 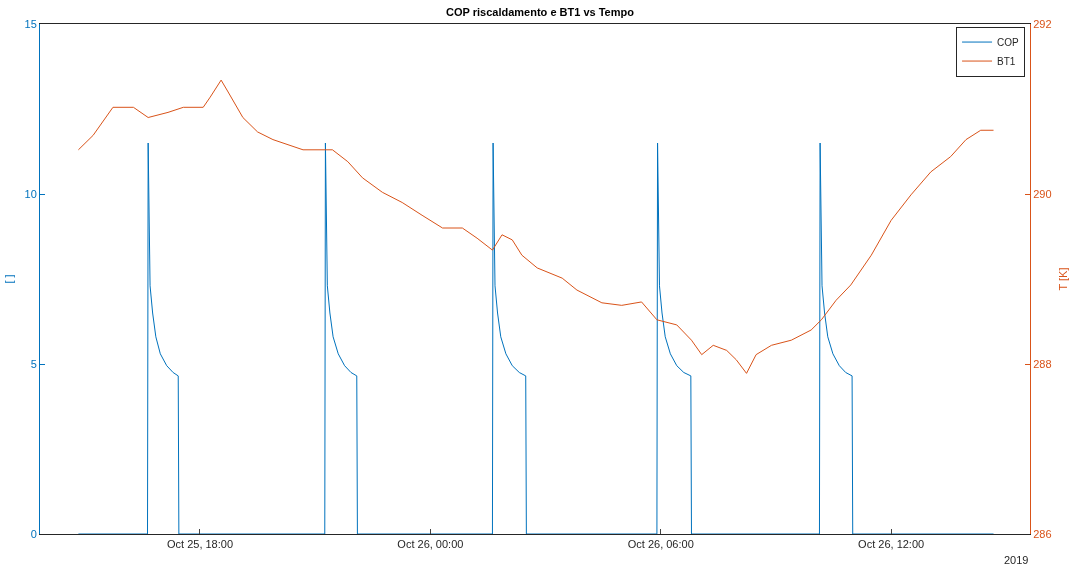 What do you see at coordinates (33, 533) in the screenshot?
I see `y-tick-label: 0` at bounding box center [33, 533].